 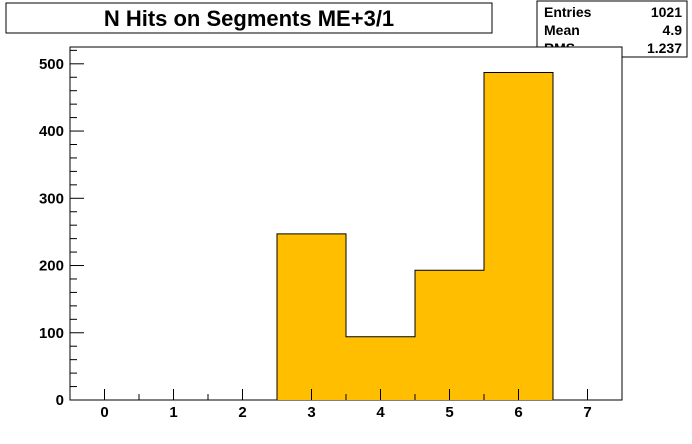 I want to click on x-tick-label: 2, so click(x=242, y=412).